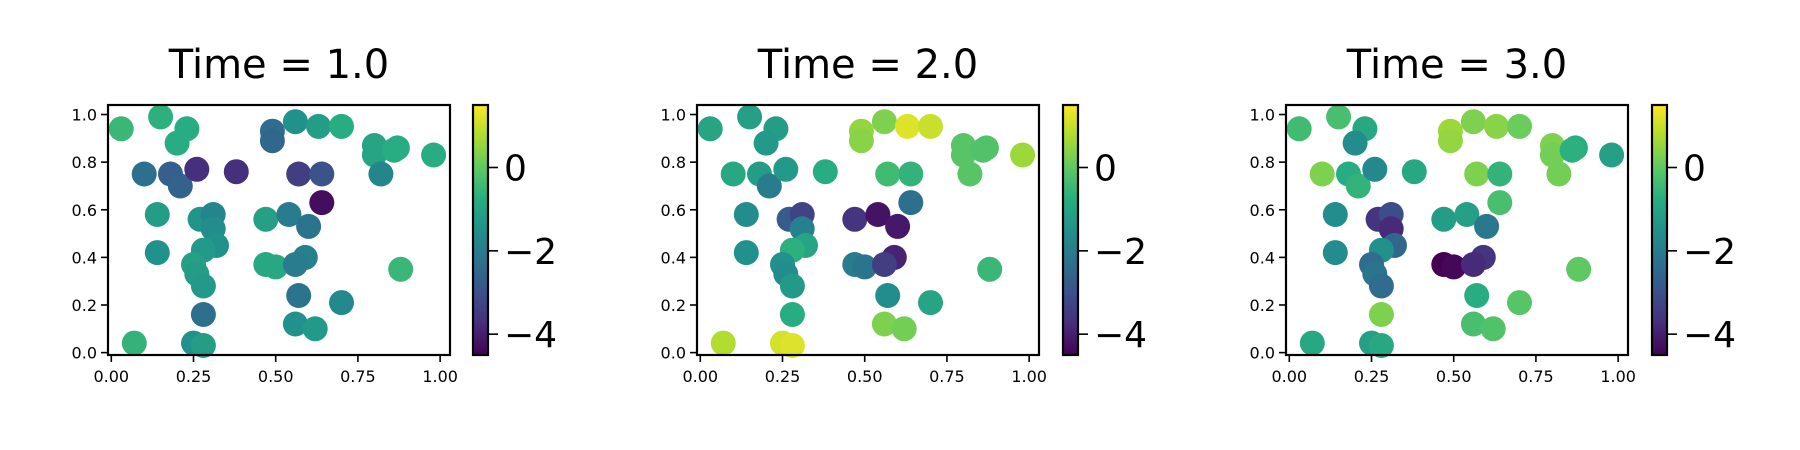  Describe the element at coordinates (1120, 335) in the screenshot. I see `colorbar-tick-label: −4` at that location.